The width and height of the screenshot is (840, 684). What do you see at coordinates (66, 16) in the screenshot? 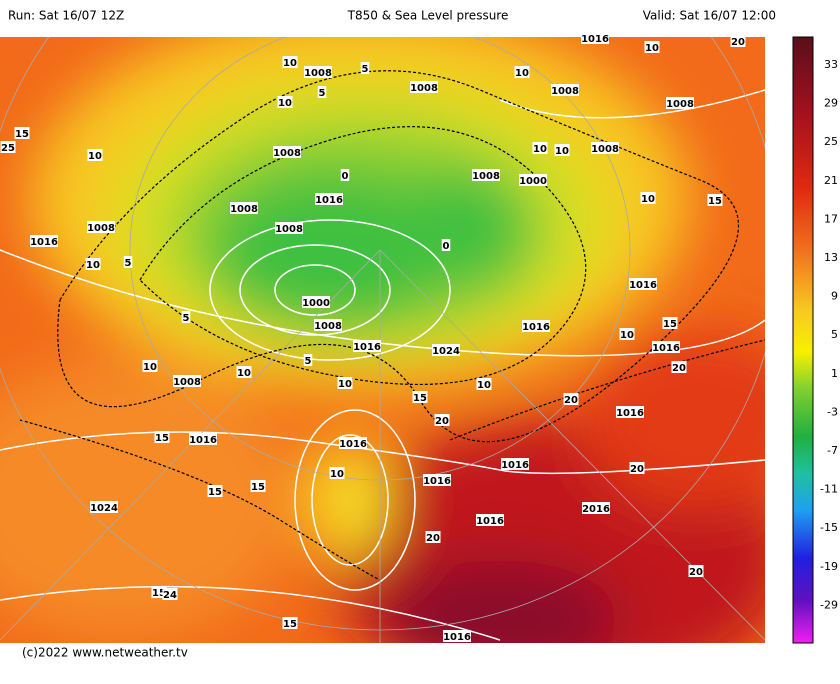
I see `run-label: Run: Sat 16/07 12Z` at bounding box center [66, 16].